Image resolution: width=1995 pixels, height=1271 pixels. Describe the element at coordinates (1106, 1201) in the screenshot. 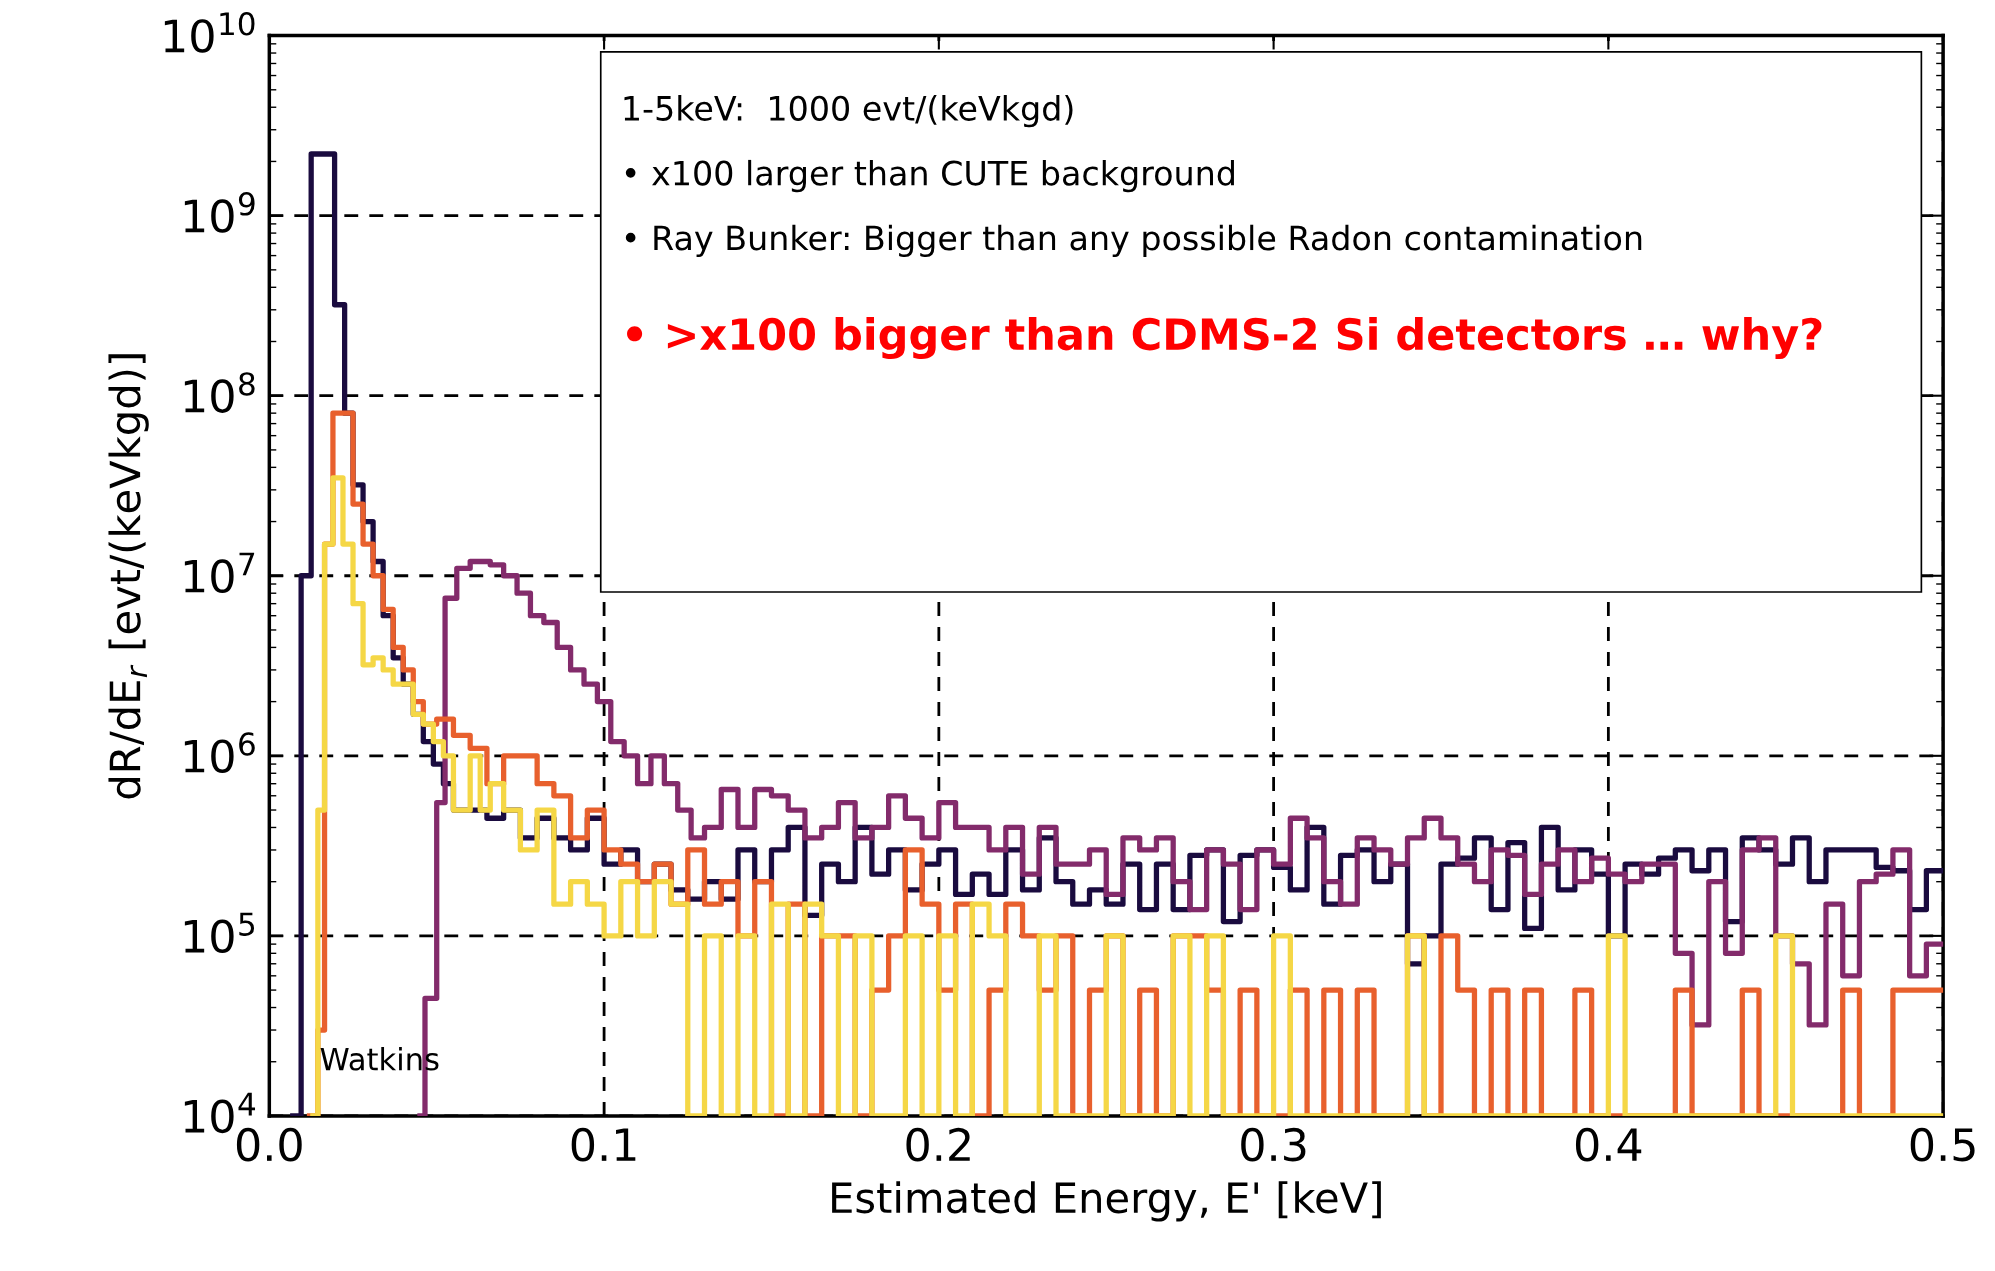

I see `x-axis-title: Estimated Energy, E' [keV]` at that location.